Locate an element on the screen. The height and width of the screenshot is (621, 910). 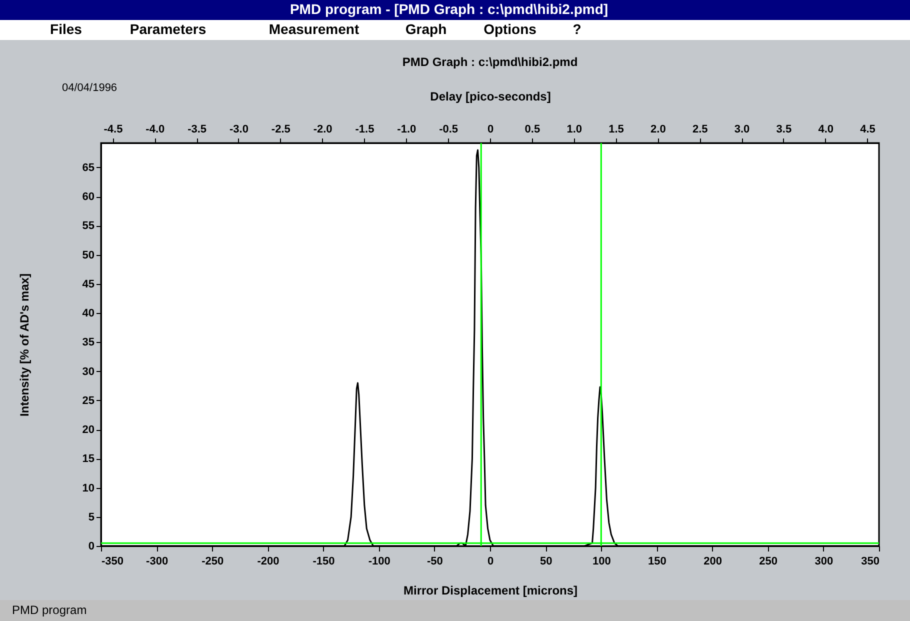
x-tick-label: -300 is located at coordinates (157, 562).